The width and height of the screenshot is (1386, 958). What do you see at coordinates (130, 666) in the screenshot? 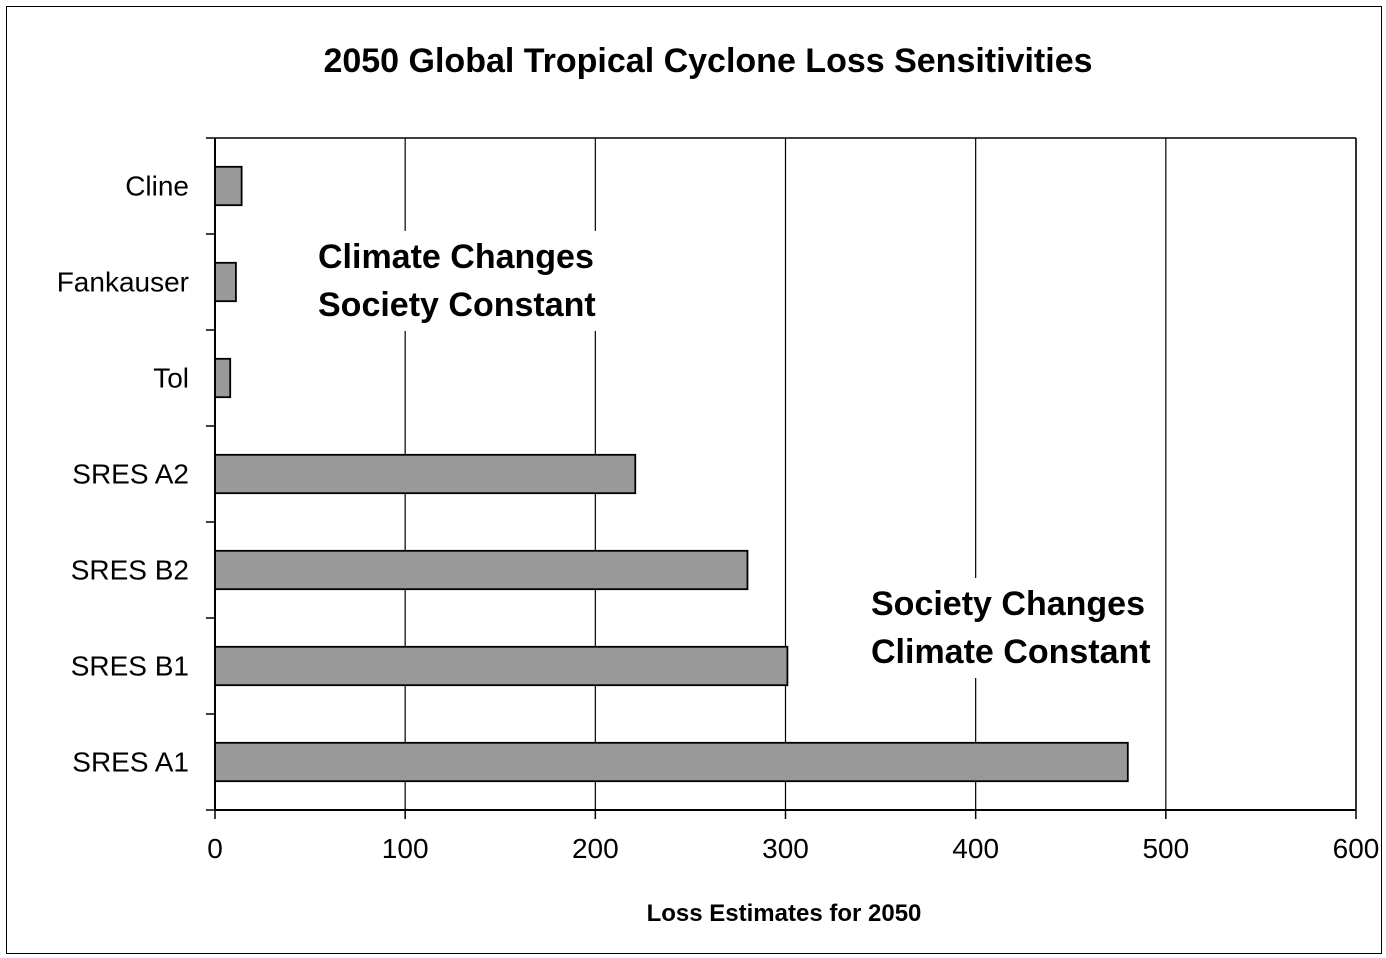
I see `y-tick-label: SRES B1` at bounding box center [130, 666].